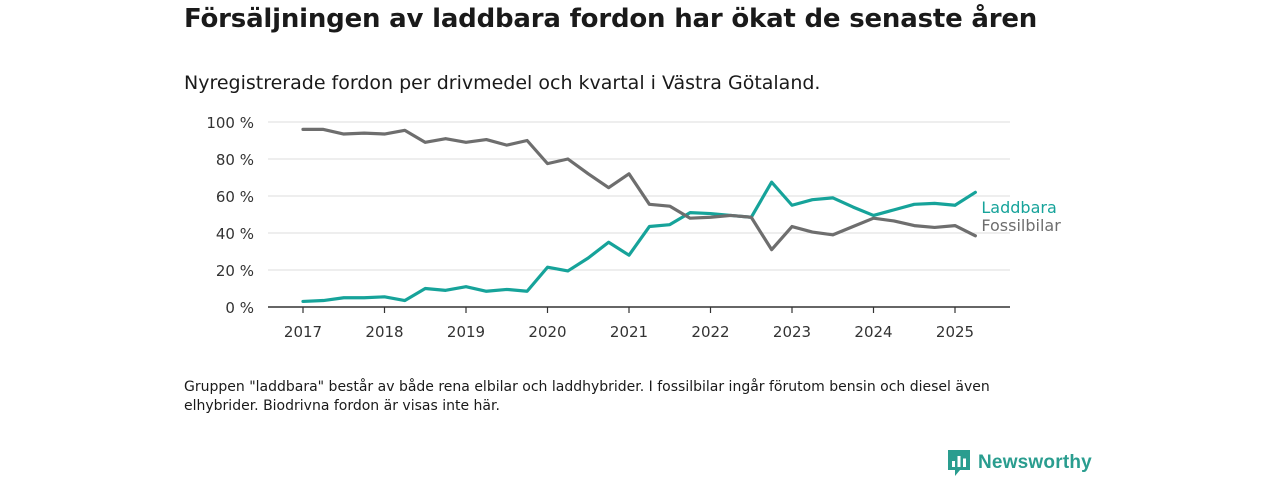  Describe the element at coordinates (1035, 462) in the screenshot. I see `brand-name: Newsworthy` at that location.